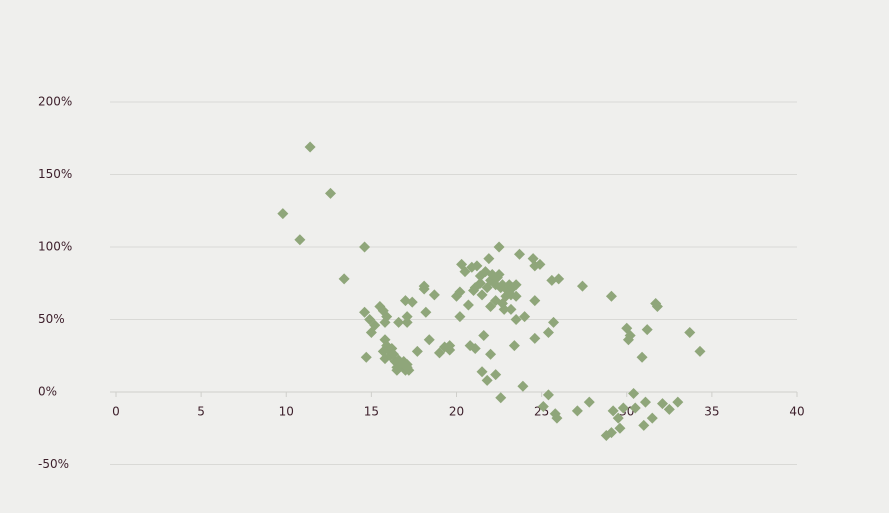  I want to click on x-tick-label: 35, so click(711, 412).